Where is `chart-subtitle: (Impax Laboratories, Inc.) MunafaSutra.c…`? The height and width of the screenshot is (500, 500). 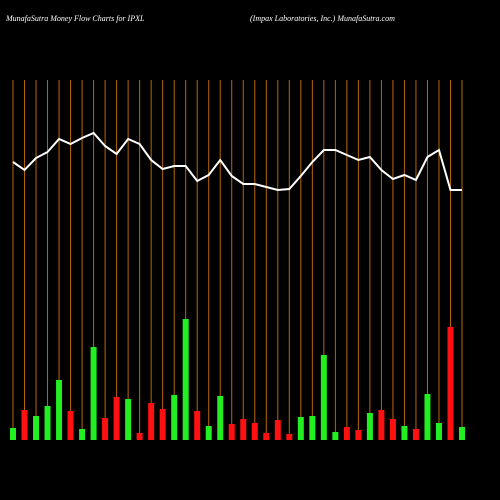
chart-subtitle: (Impax Laboratories, Inc.) MunafaSutra.c… is located at coordinates (322, 18).